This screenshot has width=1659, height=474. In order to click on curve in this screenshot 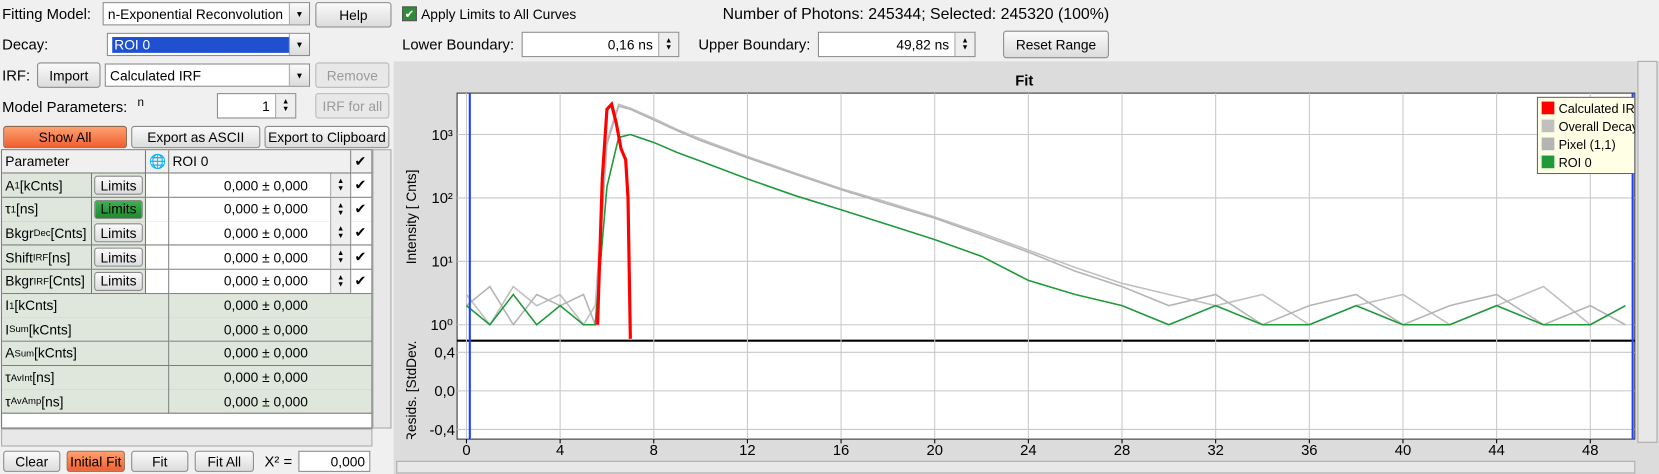, I will do `click(613, 220)`.